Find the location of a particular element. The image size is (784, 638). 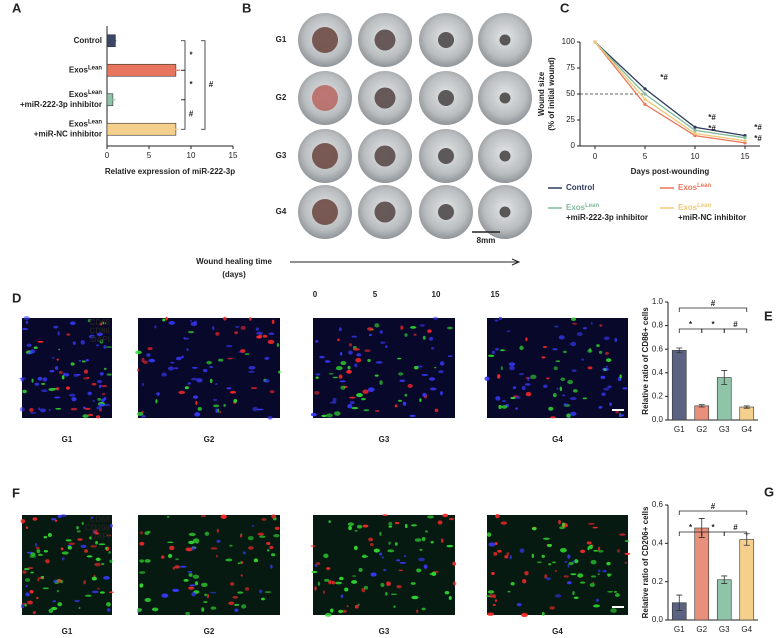

significance-label: * is located at coordinates (691, 527).